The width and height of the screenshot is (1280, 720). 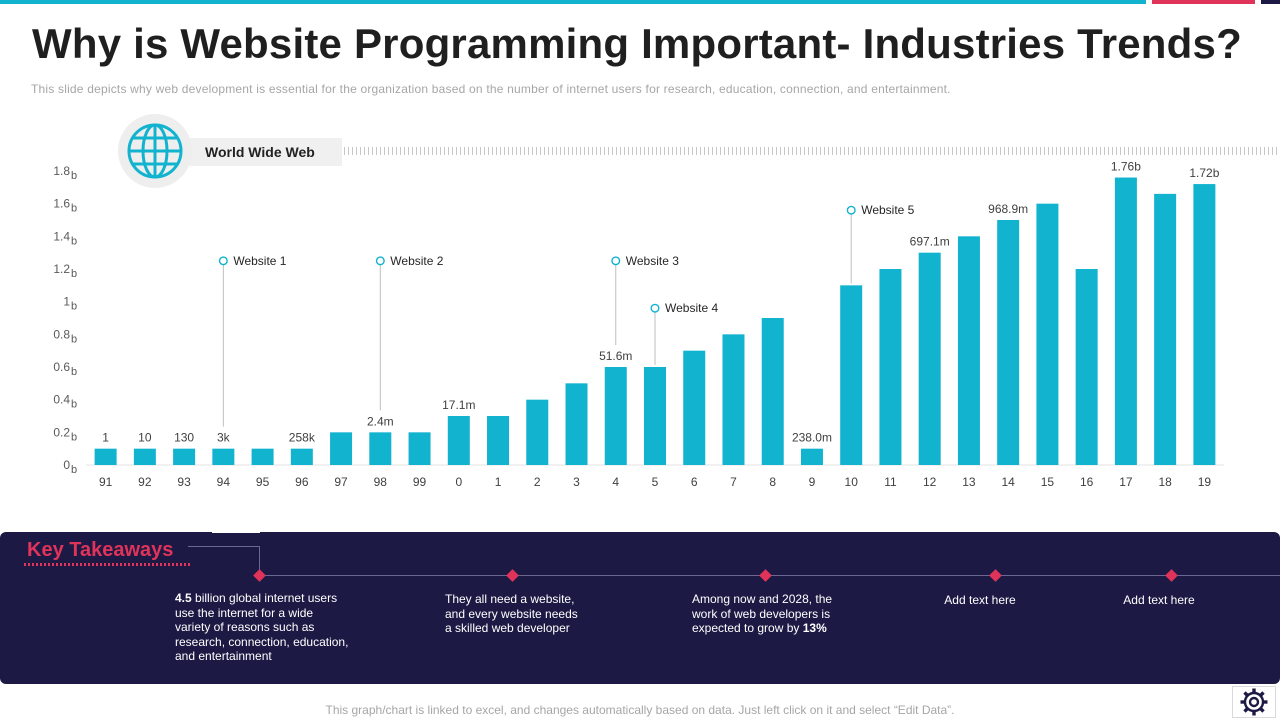 I want to click on y-tick-label-5: 1, so click(x=66, y=302).